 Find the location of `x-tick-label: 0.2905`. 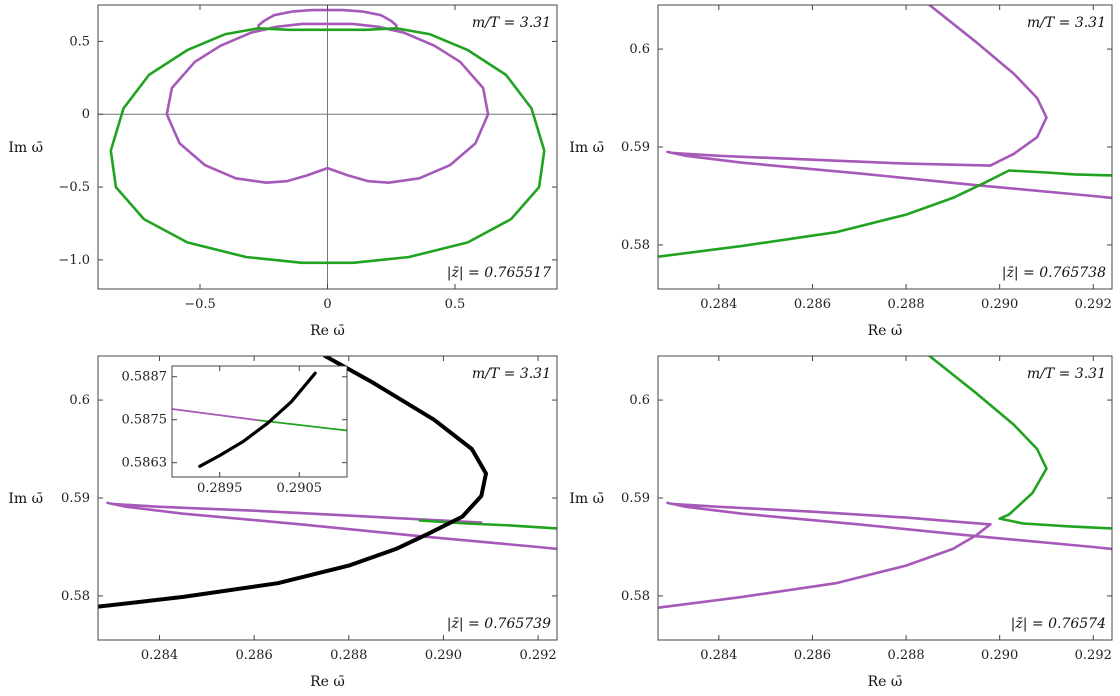

x-tick-label: 0.2905 is located at coordinates (300, 488).